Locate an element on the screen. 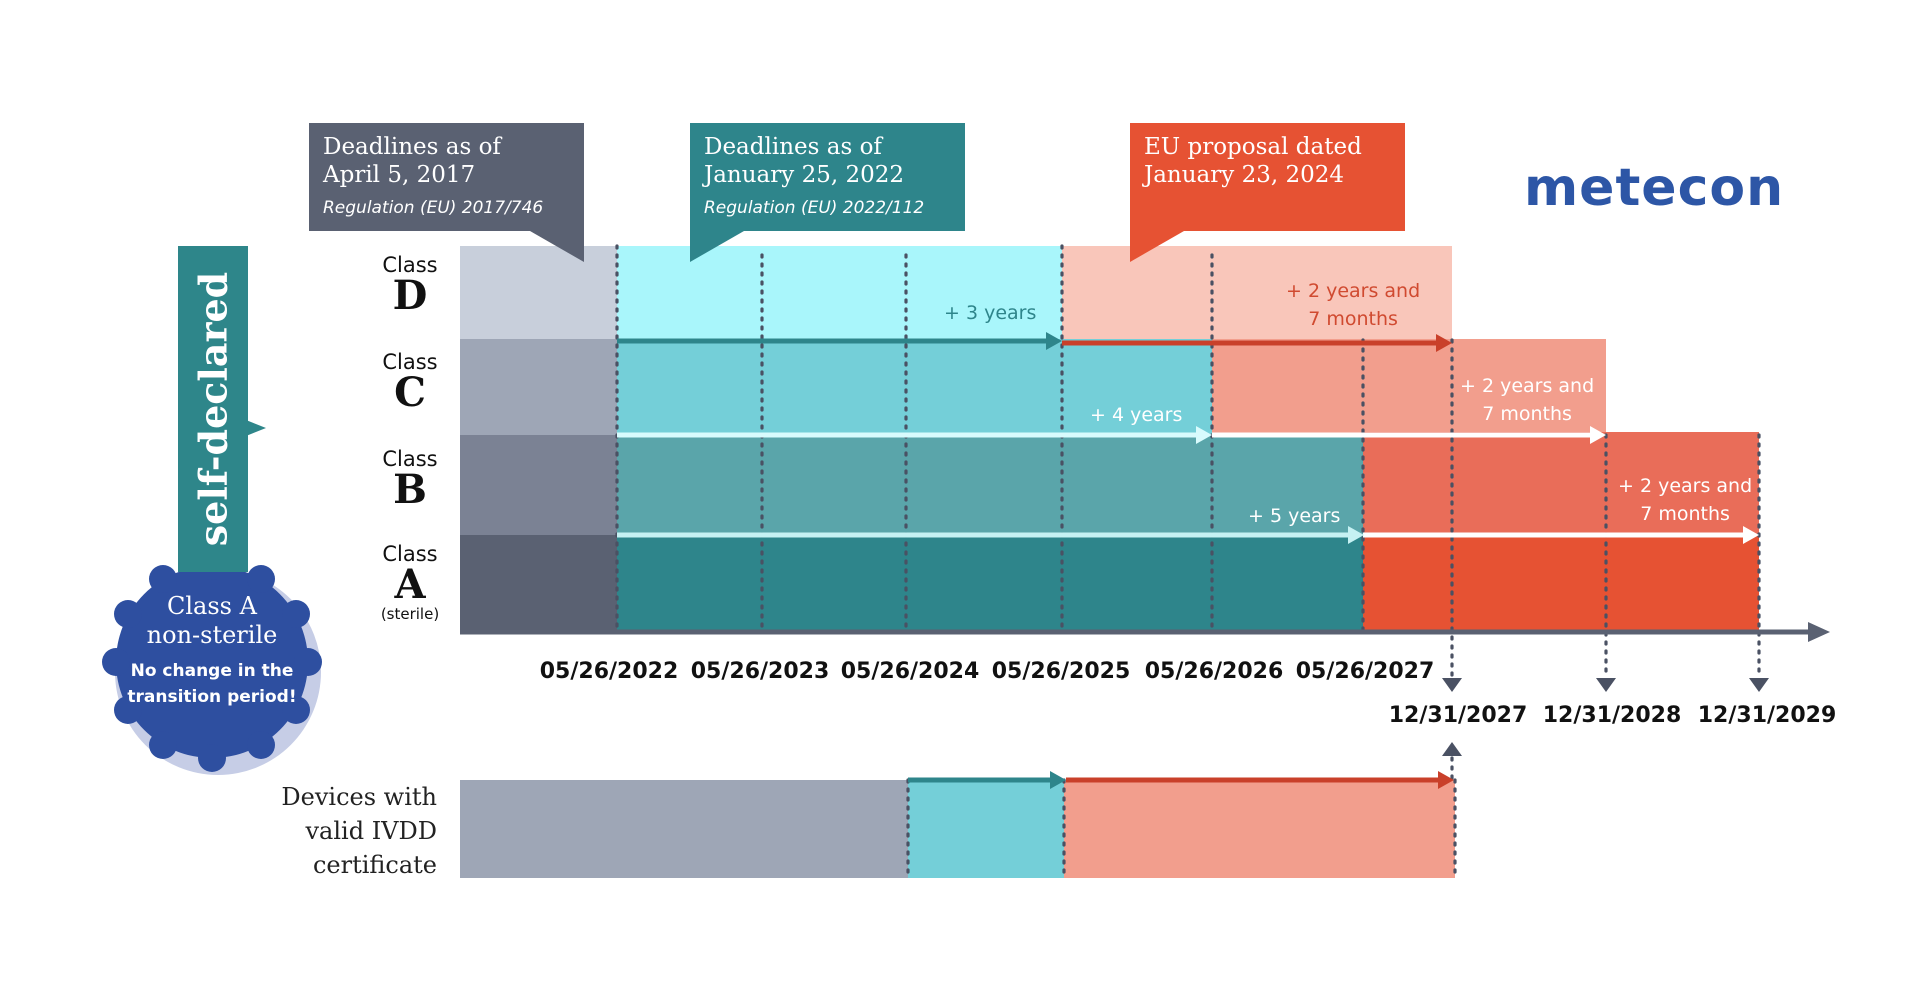 The image size is (1920, 1000). class-d-2024-band is located at coordinates (1257, 292).